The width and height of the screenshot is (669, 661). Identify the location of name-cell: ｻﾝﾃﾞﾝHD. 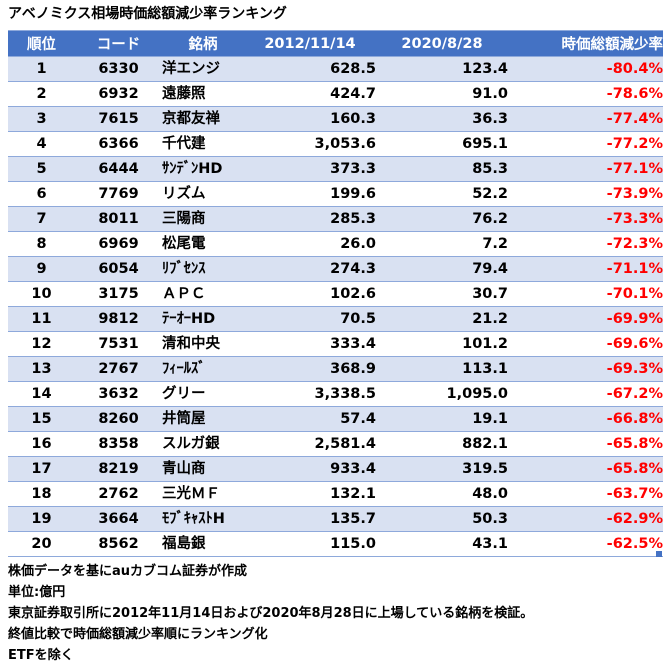
(203, 169).